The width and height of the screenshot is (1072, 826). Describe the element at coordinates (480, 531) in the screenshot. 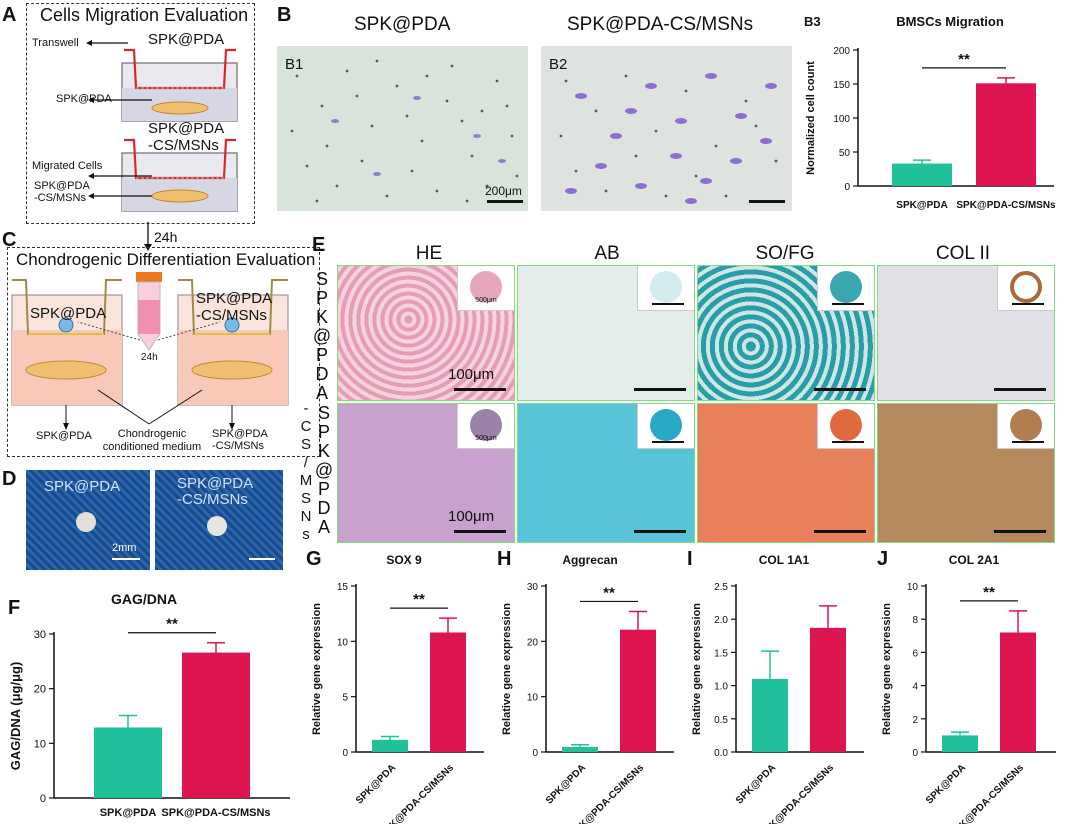

I see `he2-scale-bar` at that location.